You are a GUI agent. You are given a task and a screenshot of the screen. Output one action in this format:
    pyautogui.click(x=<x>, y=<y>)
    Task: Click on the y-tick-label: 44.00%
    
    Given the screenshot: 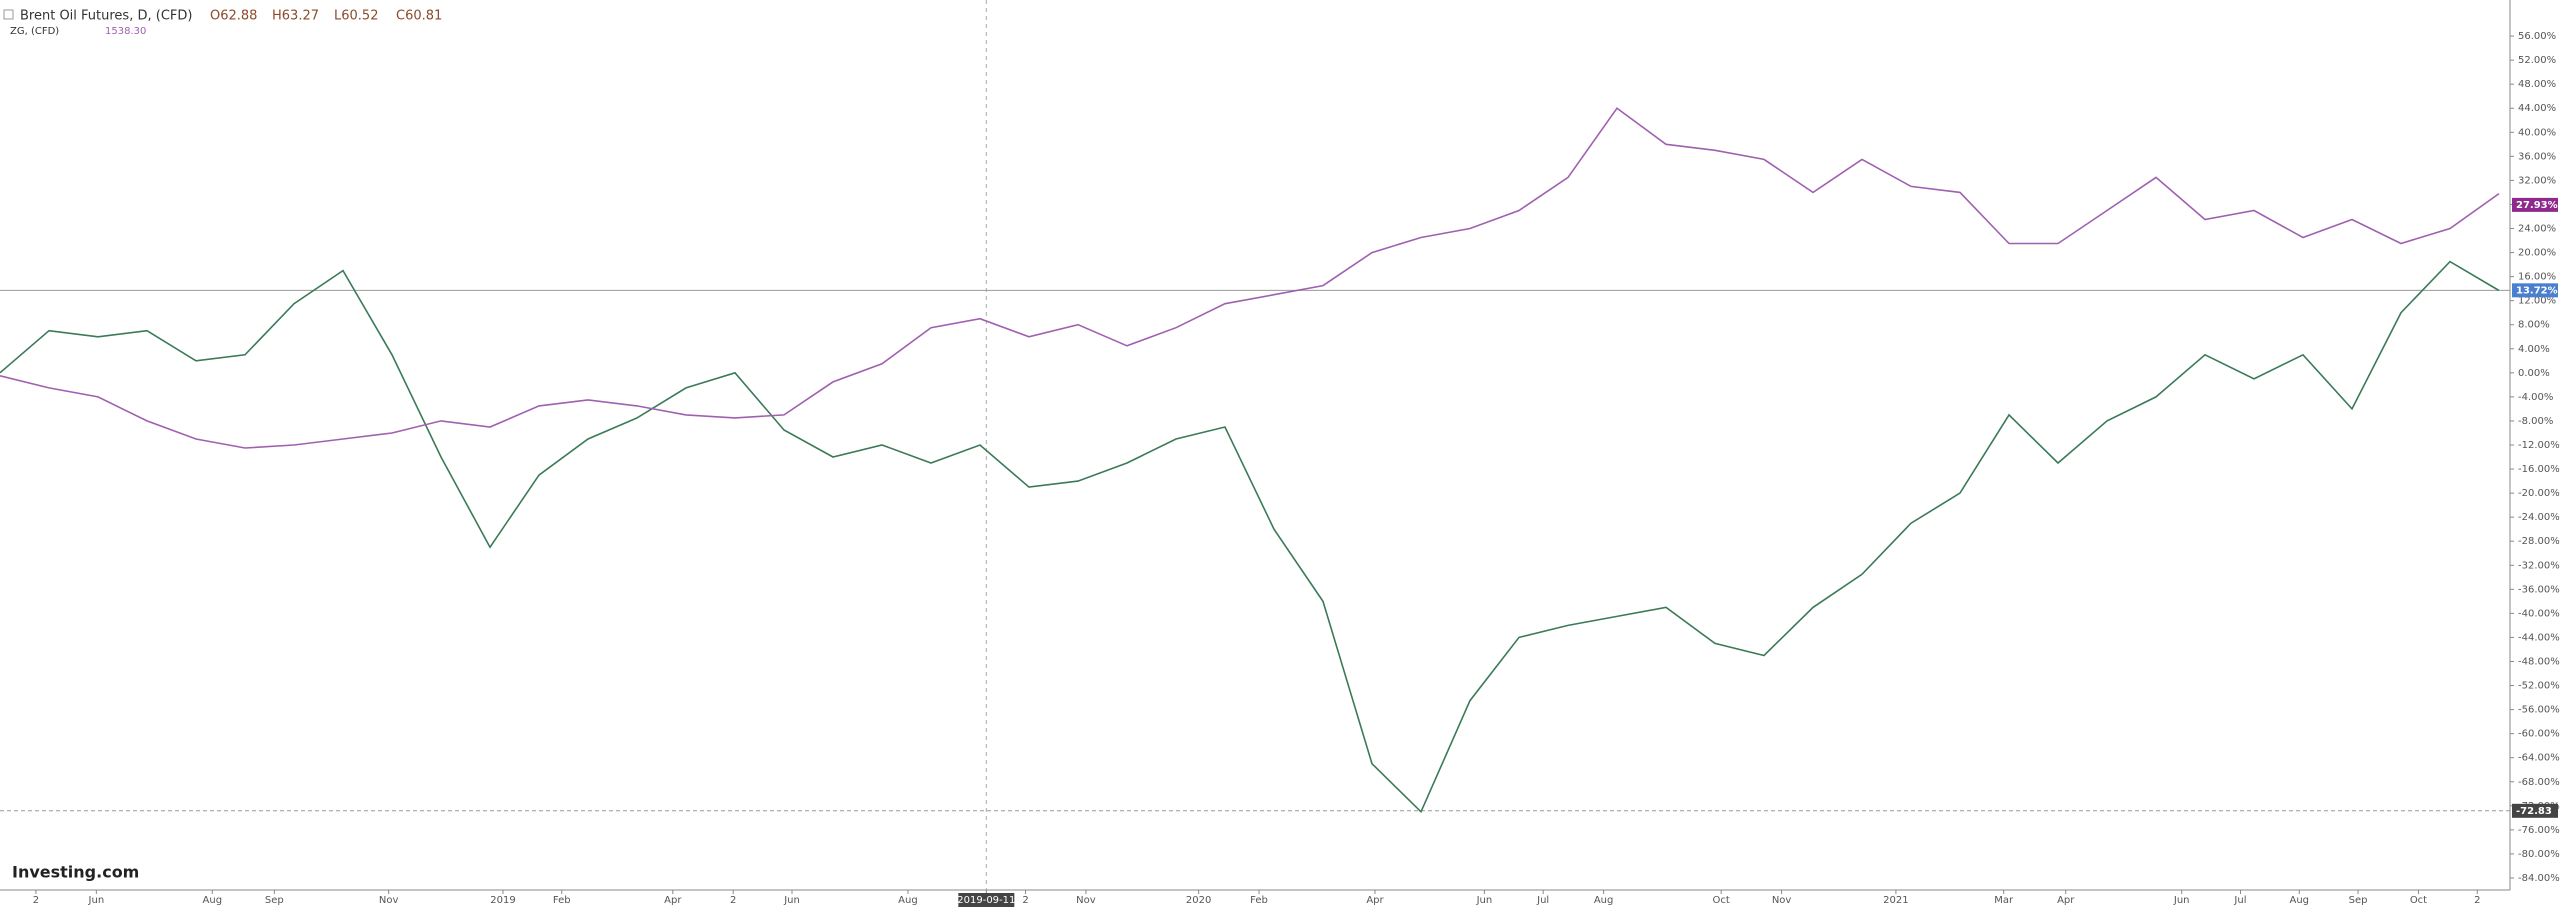 What is the action you would take?
    pyautogui.click(x=2537, y=108)
    